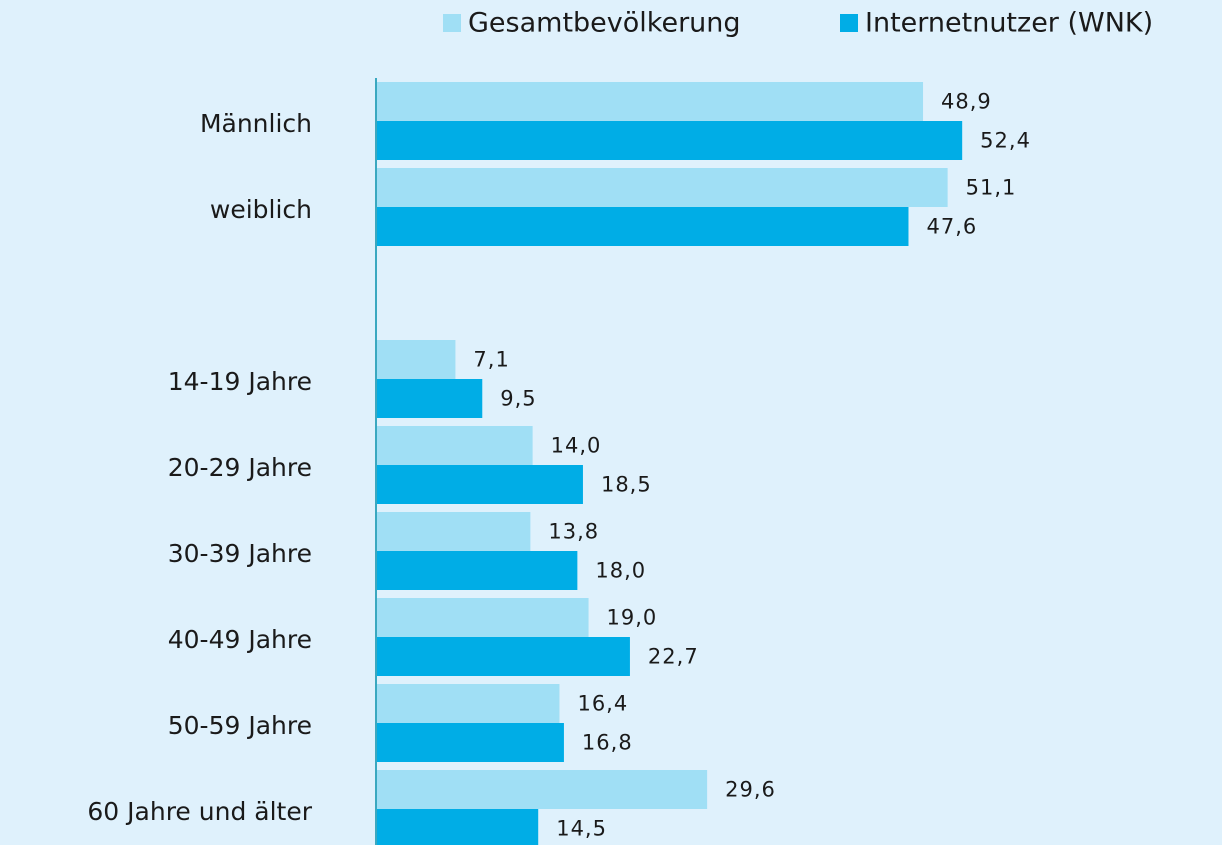 The height and width of the screenshot is (845, 1222). Describe the element at coordinates (240, 725) in the screenshot. I see `category-label: 50-59 Jahre` at that location.